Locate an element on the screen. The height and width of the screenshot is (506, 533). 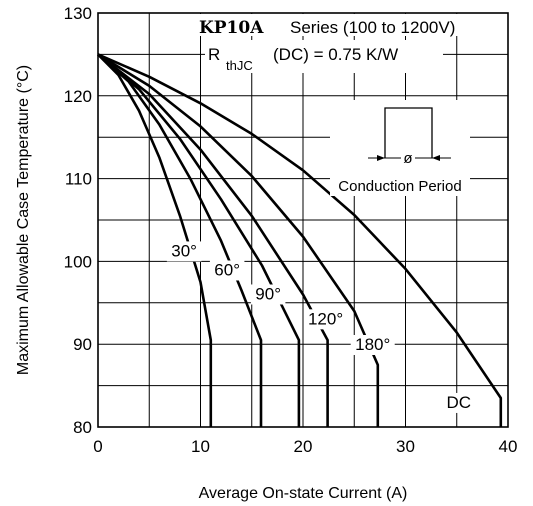
conduction-symbol: ø is located at coordinates (407, 158).